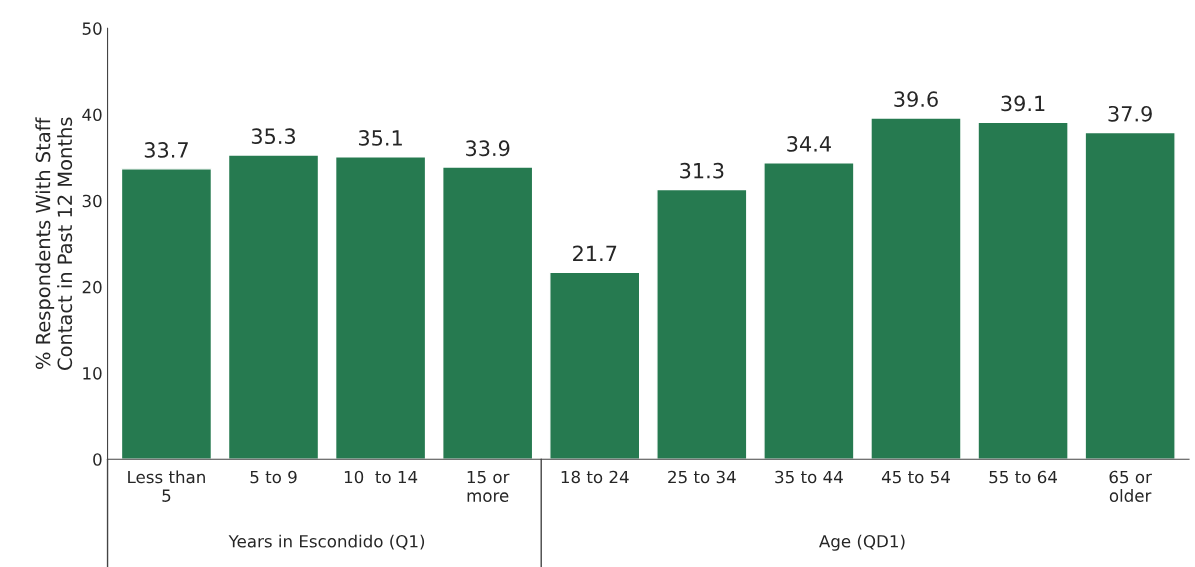  I want to click on y-tick-label: 30, so click(92, 201).